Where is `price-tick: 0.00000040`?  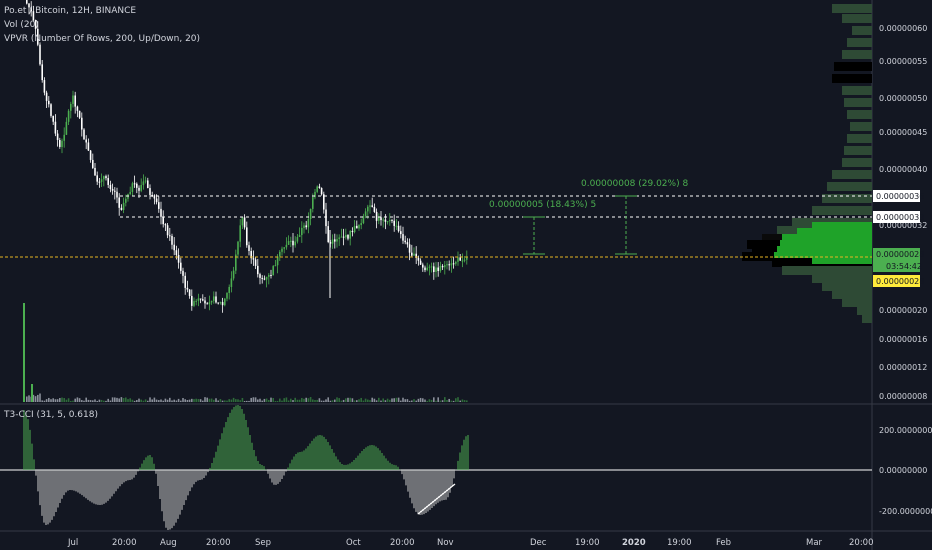
price-tick: 0.00000040 is located at coordinates (903, 169).